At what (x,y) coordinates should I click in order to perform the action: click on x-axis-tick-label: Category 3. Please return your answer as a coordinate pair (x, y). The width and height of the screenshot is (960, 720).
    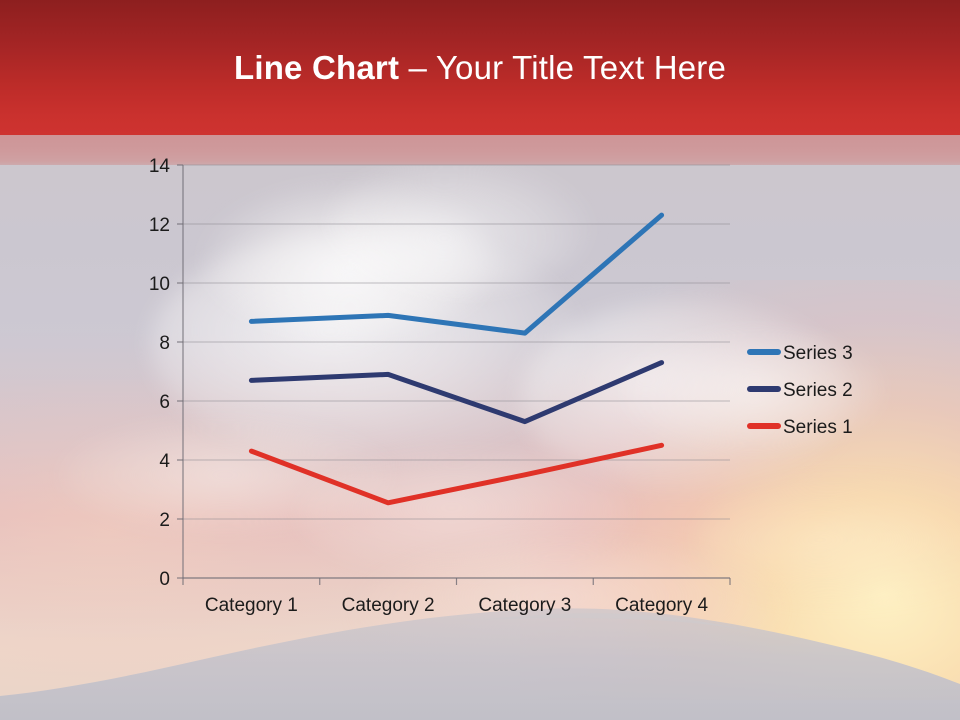
    Looking at the image, I should click on (524, 605).